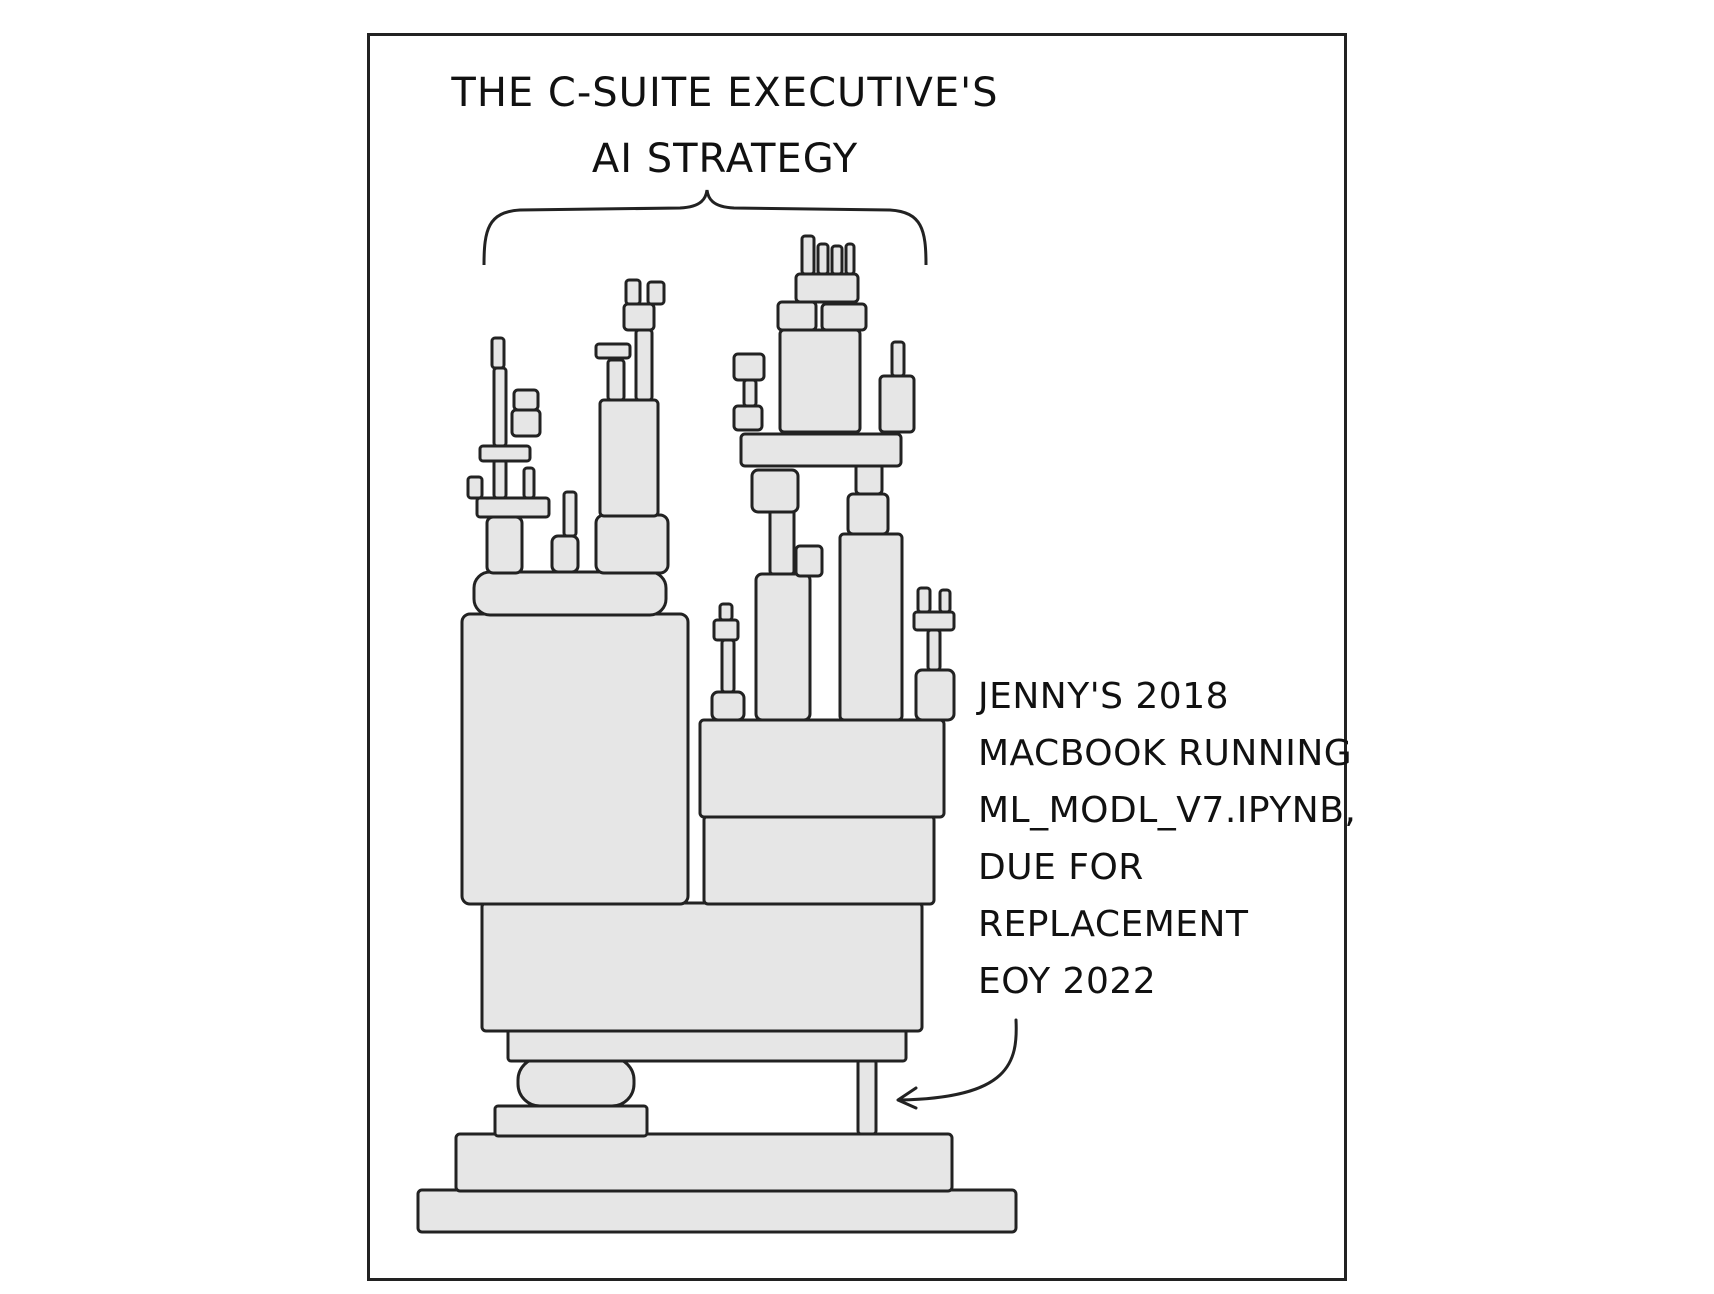 This screenshot has width=1714, height=1294. I want to click on caption-line-1: JENNY'S 2018, so click(1104, 696).